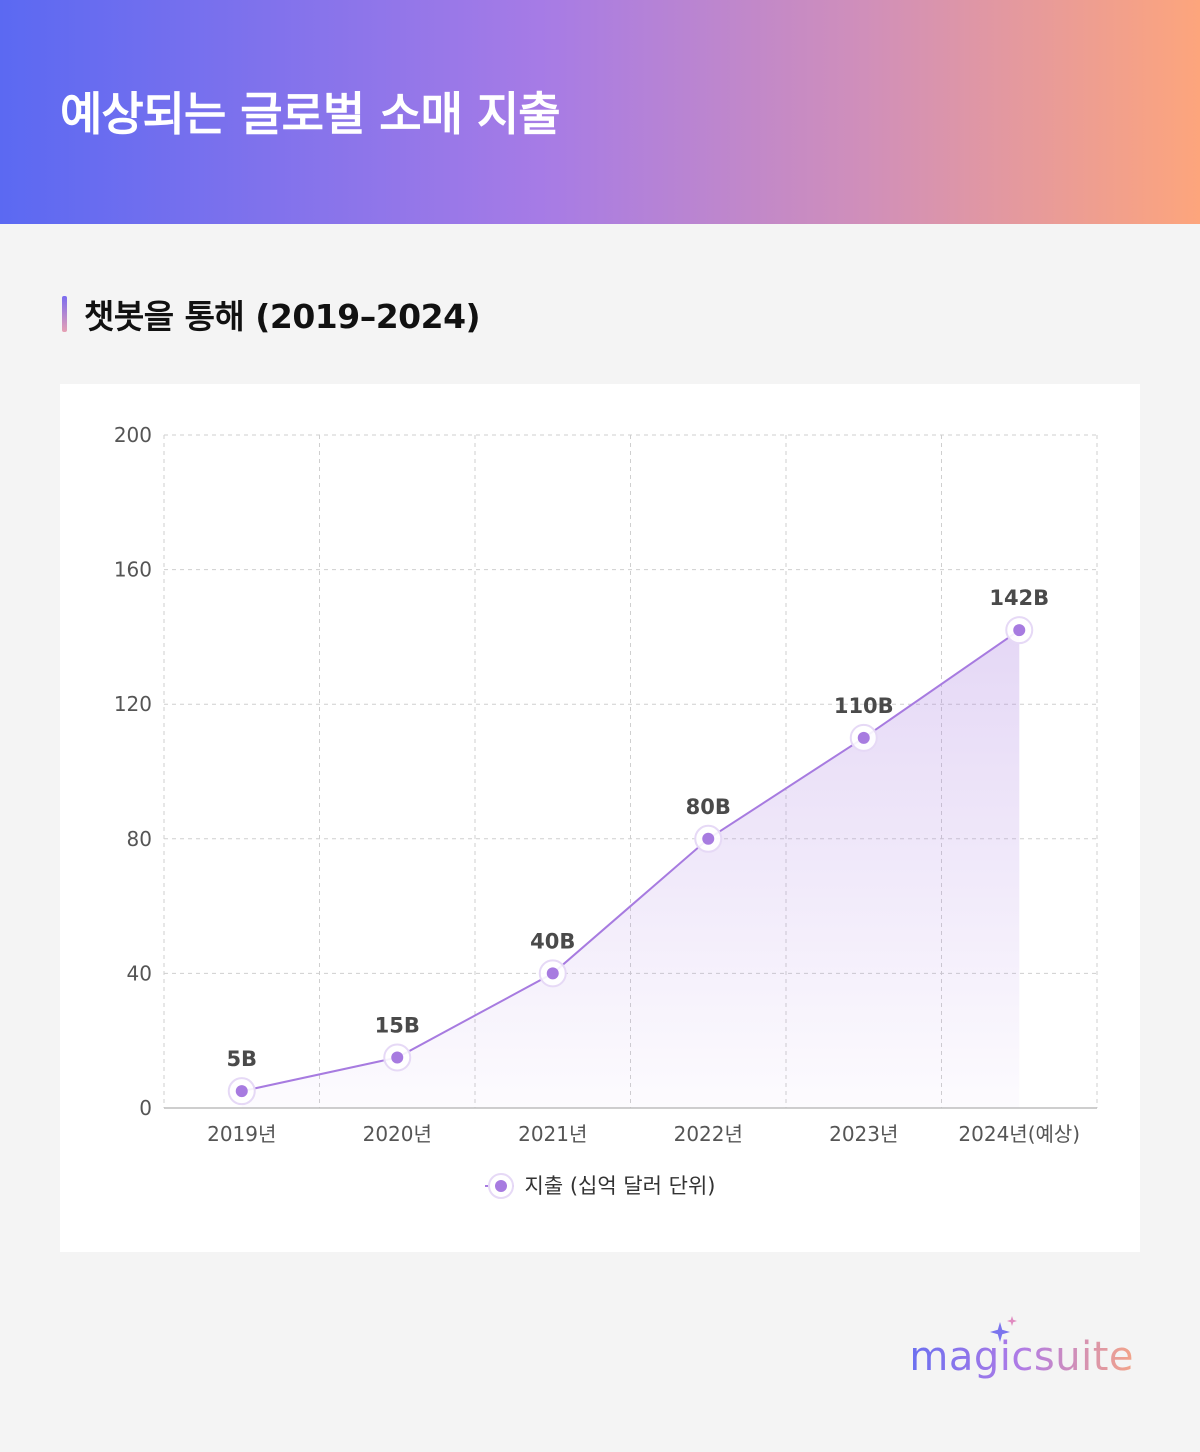  I want to click on y-tick-label: 160, so click(133, 570).